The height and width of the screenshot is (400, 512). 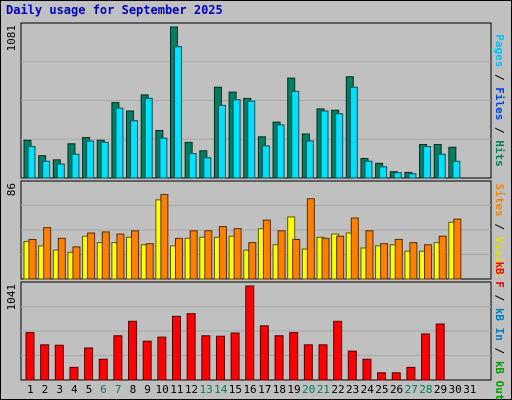 What do you see at coordinates (499, 200) in the screenshot?
I see `legend-sites-visits-part: Sites` at bounding box center [499, 200].